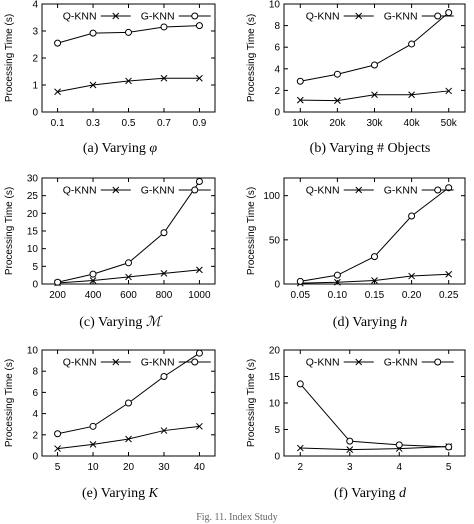 The height and width of the screenshot is (524, 474). I want to click on subfigure-caption: (b) Varying # Objects, so click(370, 148).